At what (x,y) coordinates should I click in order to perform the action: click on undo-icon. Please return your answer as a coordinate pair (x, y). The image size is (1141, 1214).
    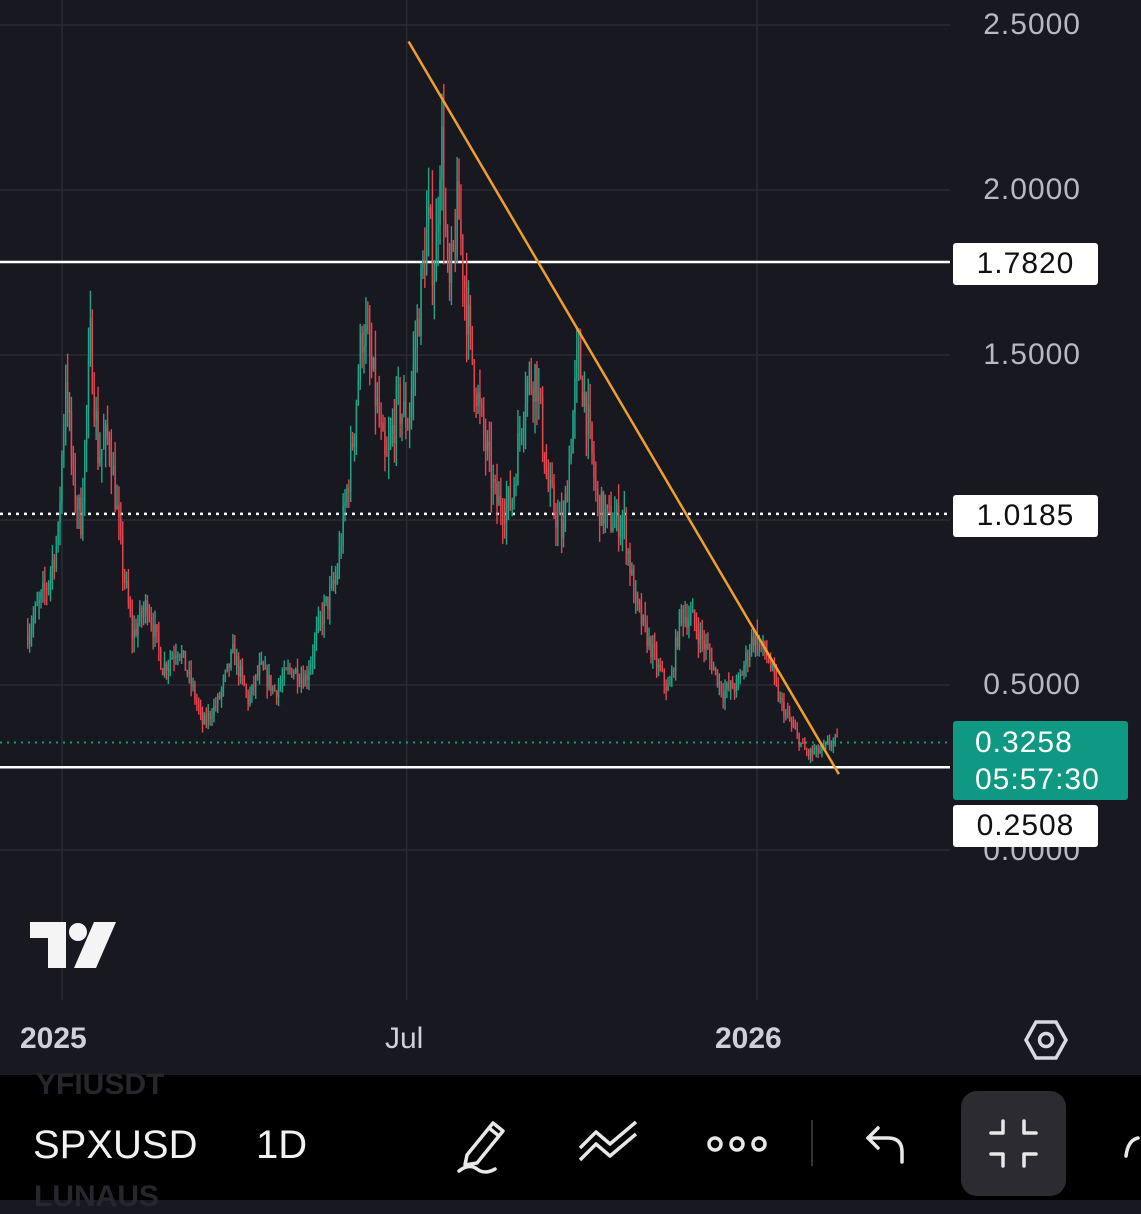
    Looking at the image, I should click on (885, 1146).